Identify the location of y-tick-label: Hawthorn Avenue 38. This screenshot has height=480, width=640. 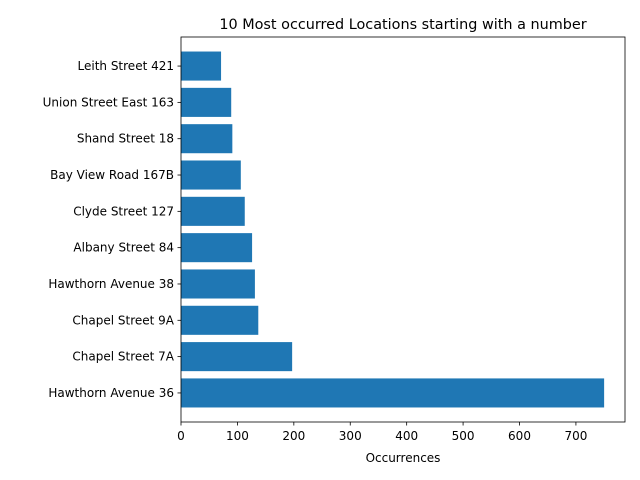
(111, 284).